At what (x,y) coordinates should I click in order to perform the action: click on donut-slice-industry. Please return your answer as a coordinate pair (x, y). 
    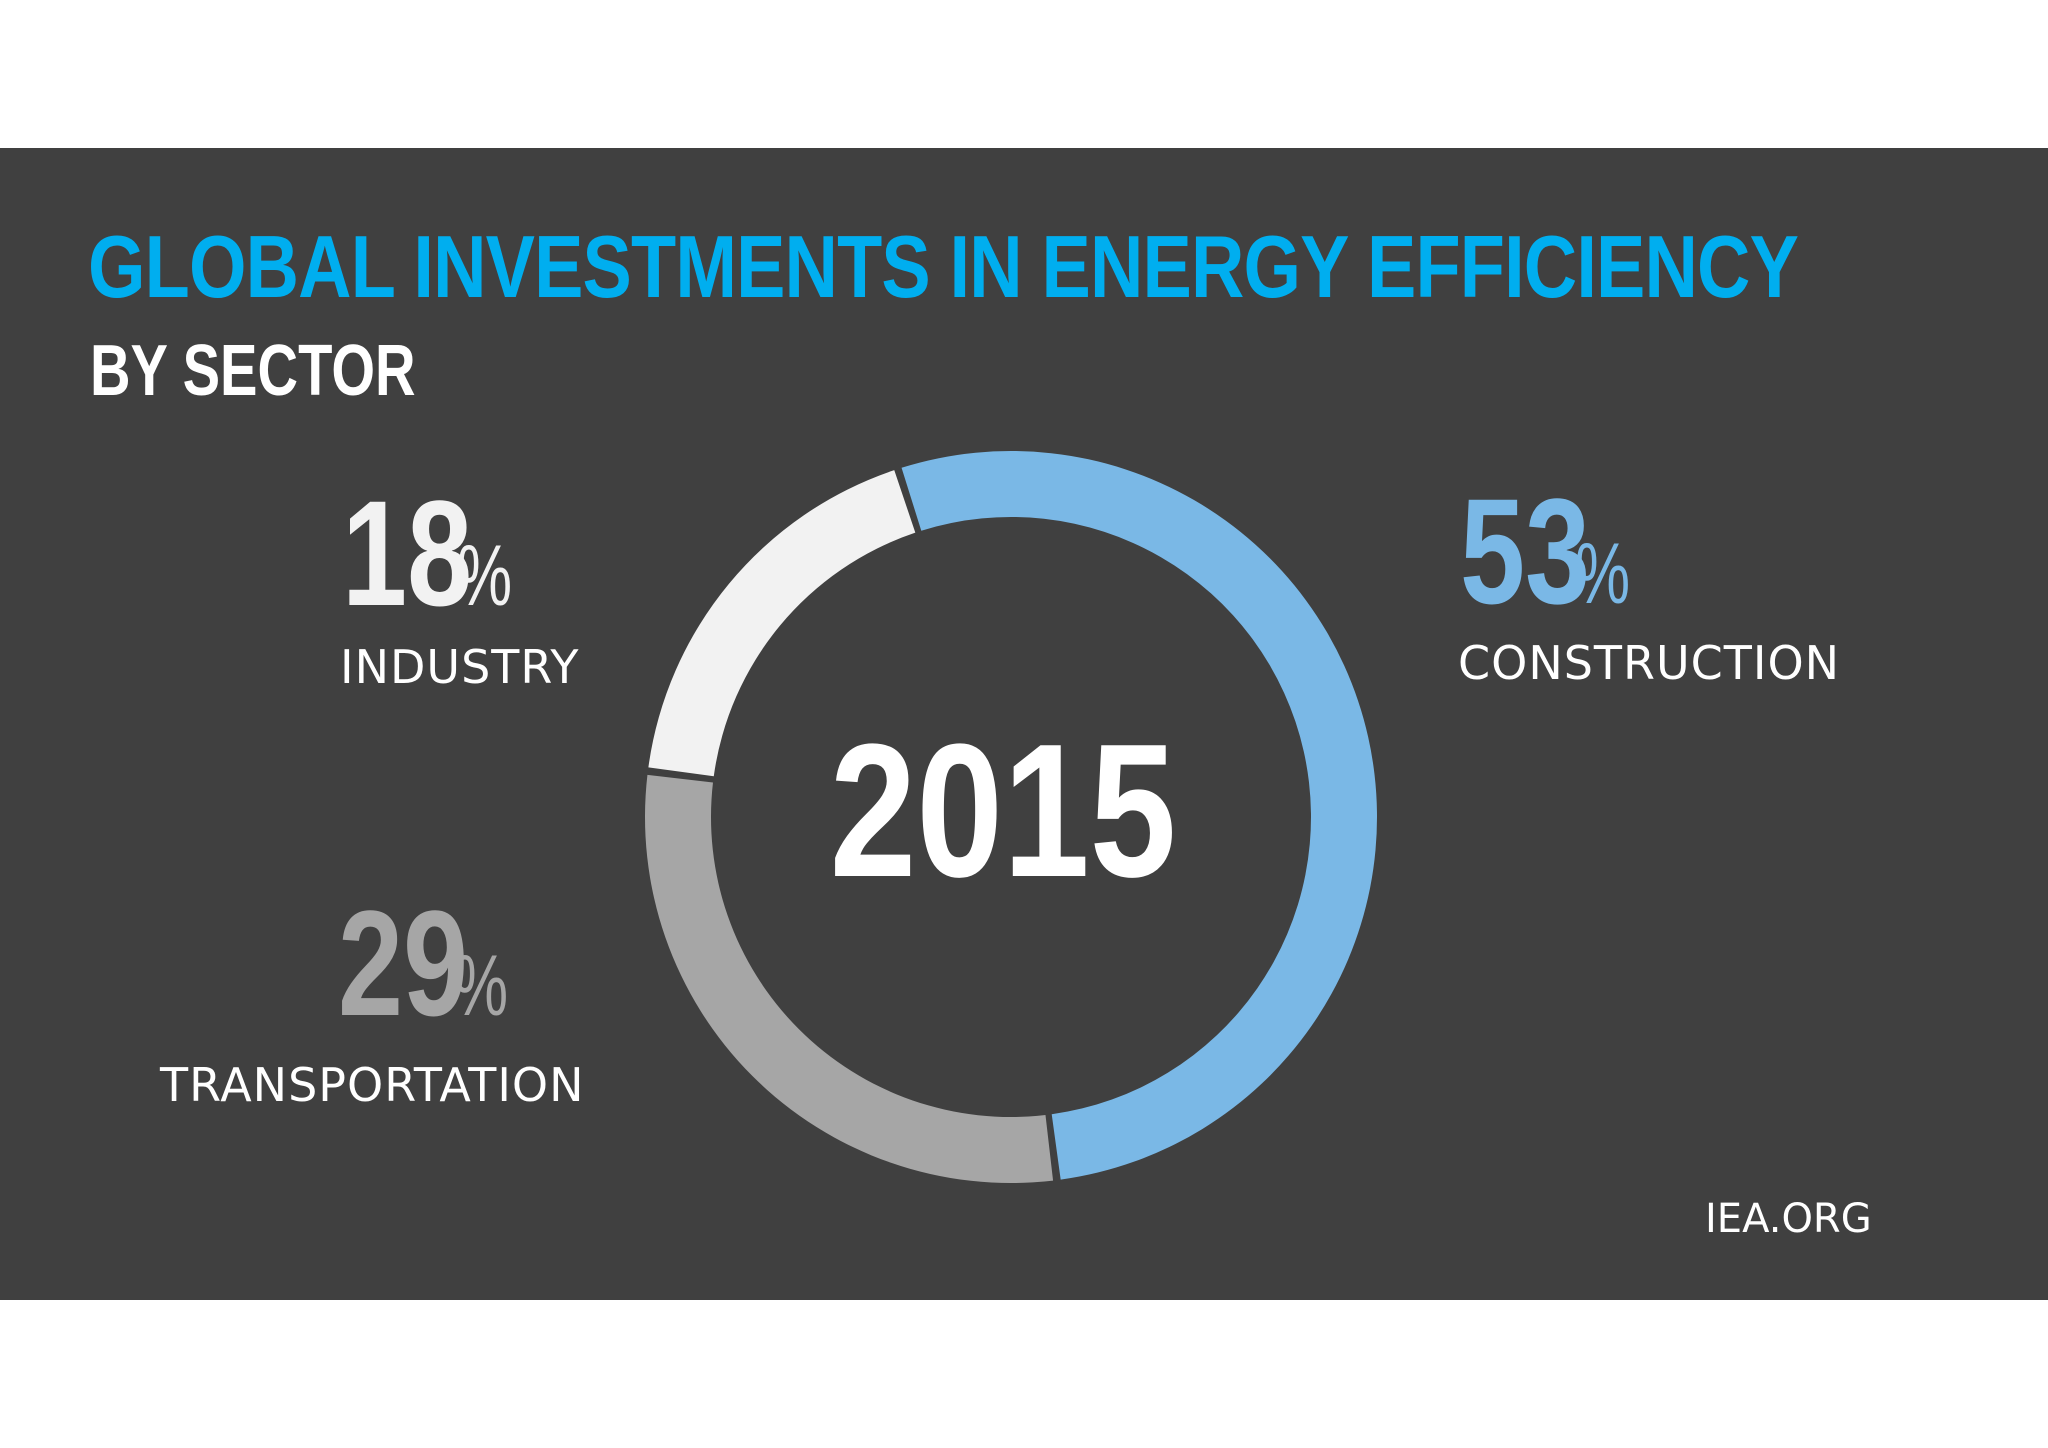
    Looking at the image, I should click on (782, 623).